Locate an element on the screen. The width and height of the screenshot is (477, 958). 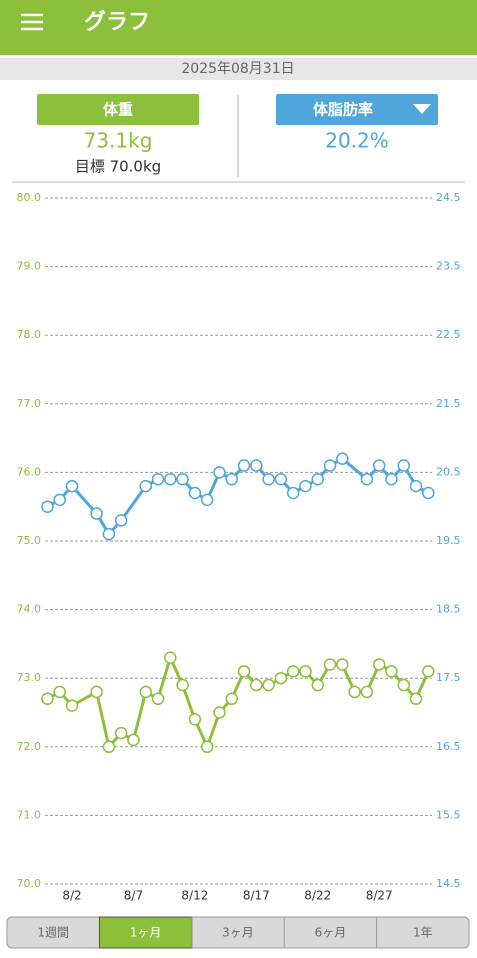
x-tick-label: 8/17 is located at coordinates (256, 896).